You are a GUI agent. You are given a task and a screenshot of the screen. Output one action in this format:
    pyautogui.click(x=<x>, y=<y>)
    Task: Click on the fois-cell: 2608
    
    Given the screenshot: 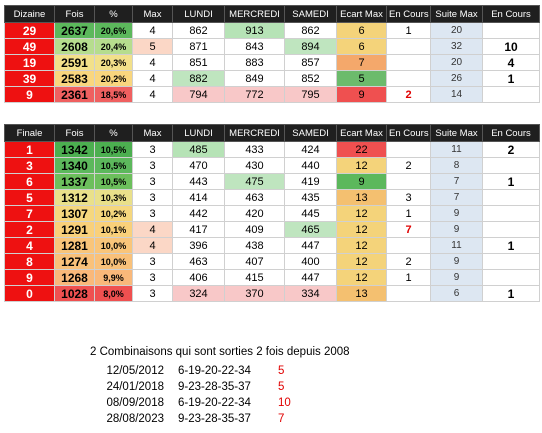 What is the action you would take?
    pyautogui.click(x=74, y=46)
    